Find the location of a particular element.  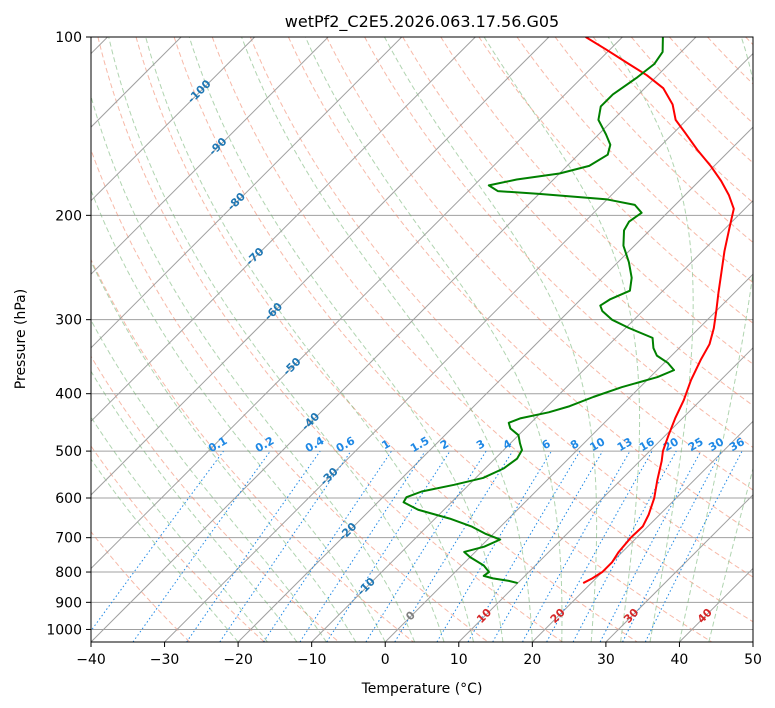

x-tick-label: −30 is located at coordinates (165, 660).